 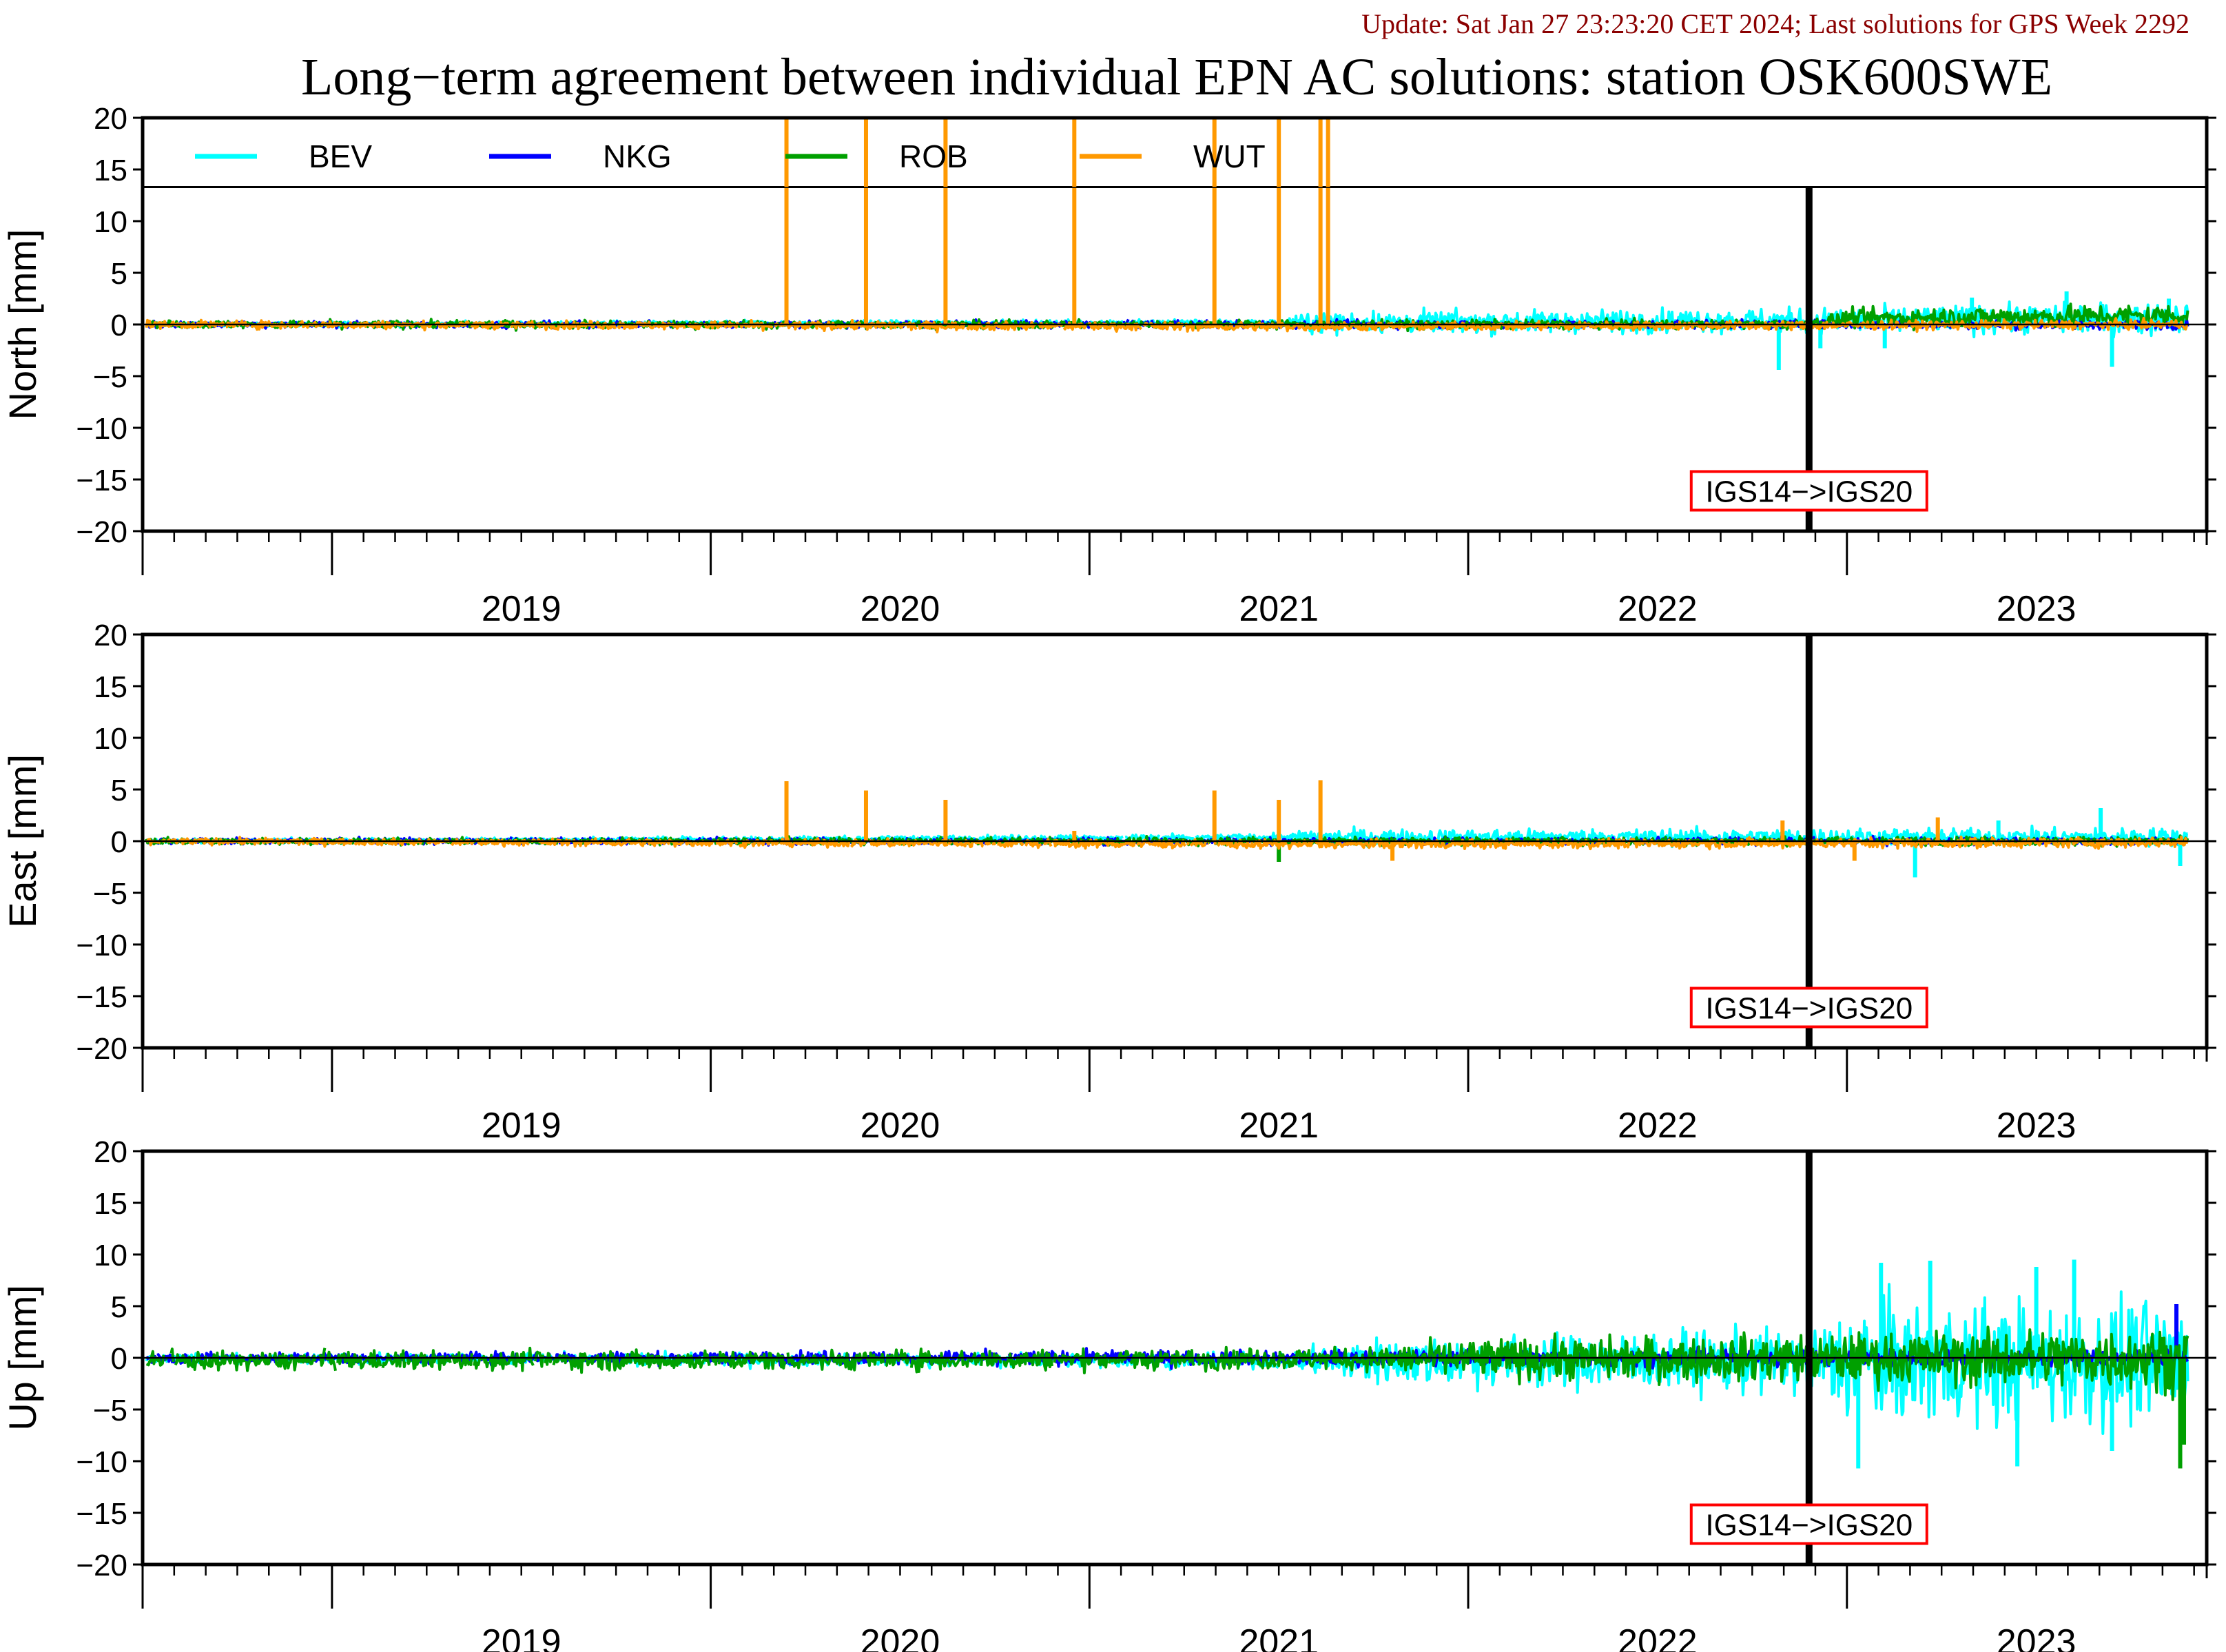 I want to click on y-axis-label: Up [mm], so click(x=22, y=1358).